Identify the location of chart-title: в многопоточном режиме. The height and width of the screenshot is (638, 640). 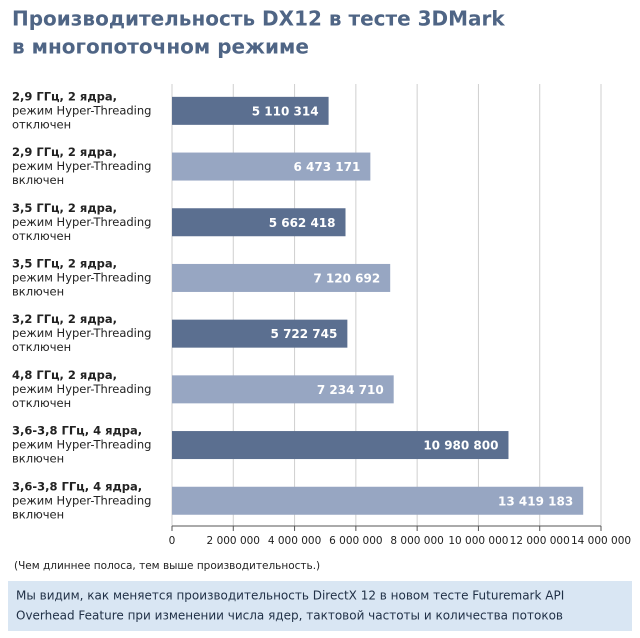
(160, 47).